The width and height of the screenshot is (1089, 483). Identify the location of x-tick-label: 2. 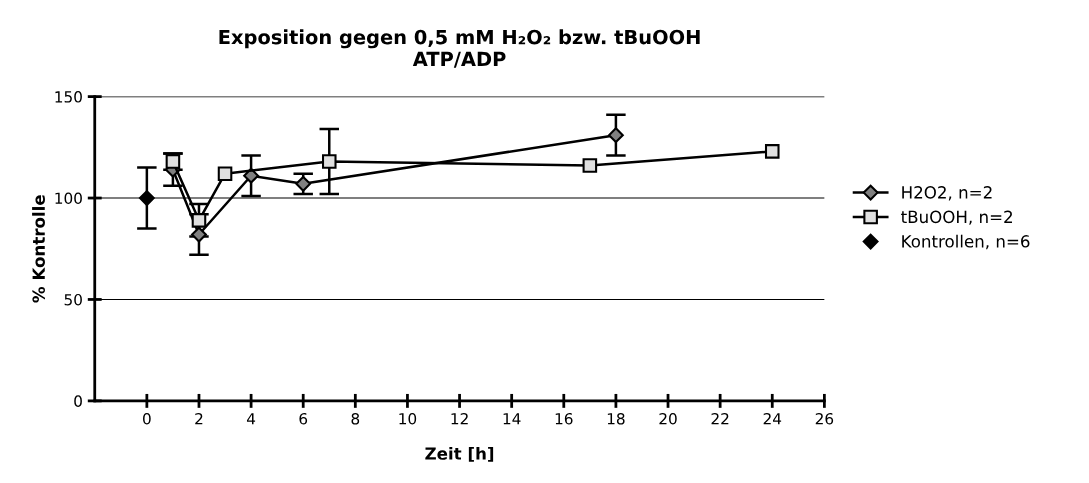
(199, 418).